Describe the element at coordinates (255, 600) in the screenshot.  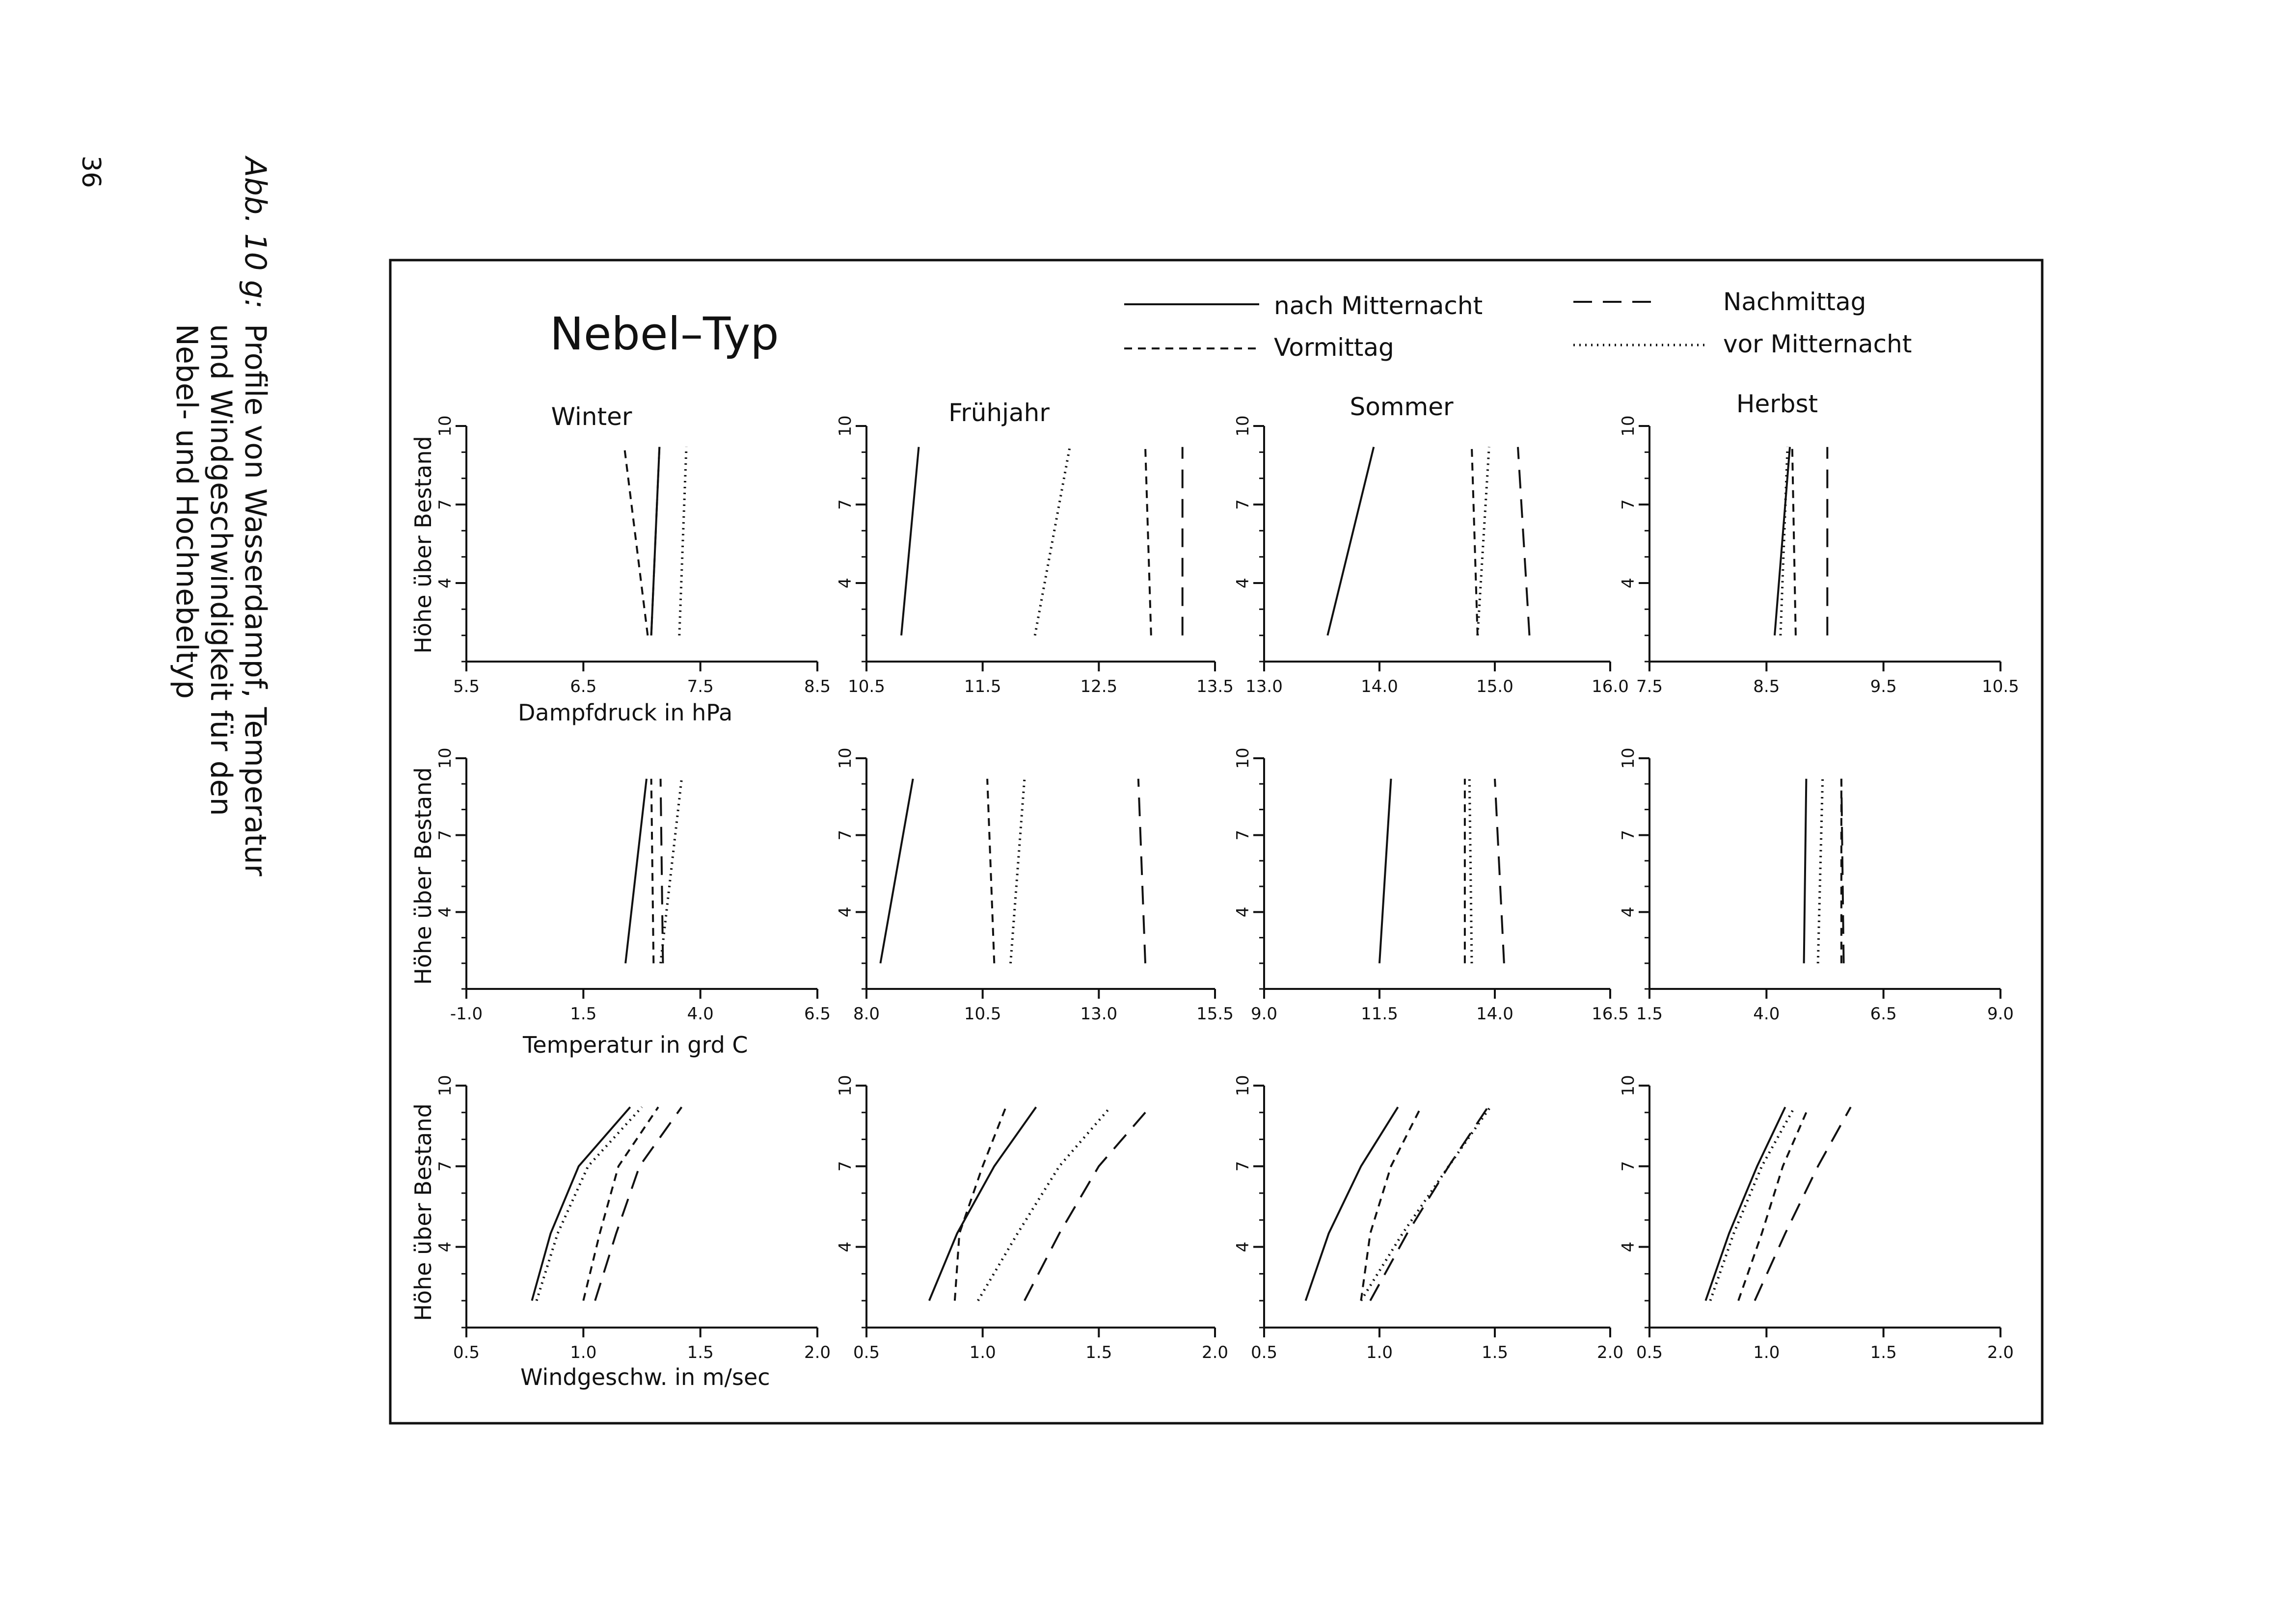
I see `caption-line-1: Profile von Wasserdampf, Temperatur` at that location.